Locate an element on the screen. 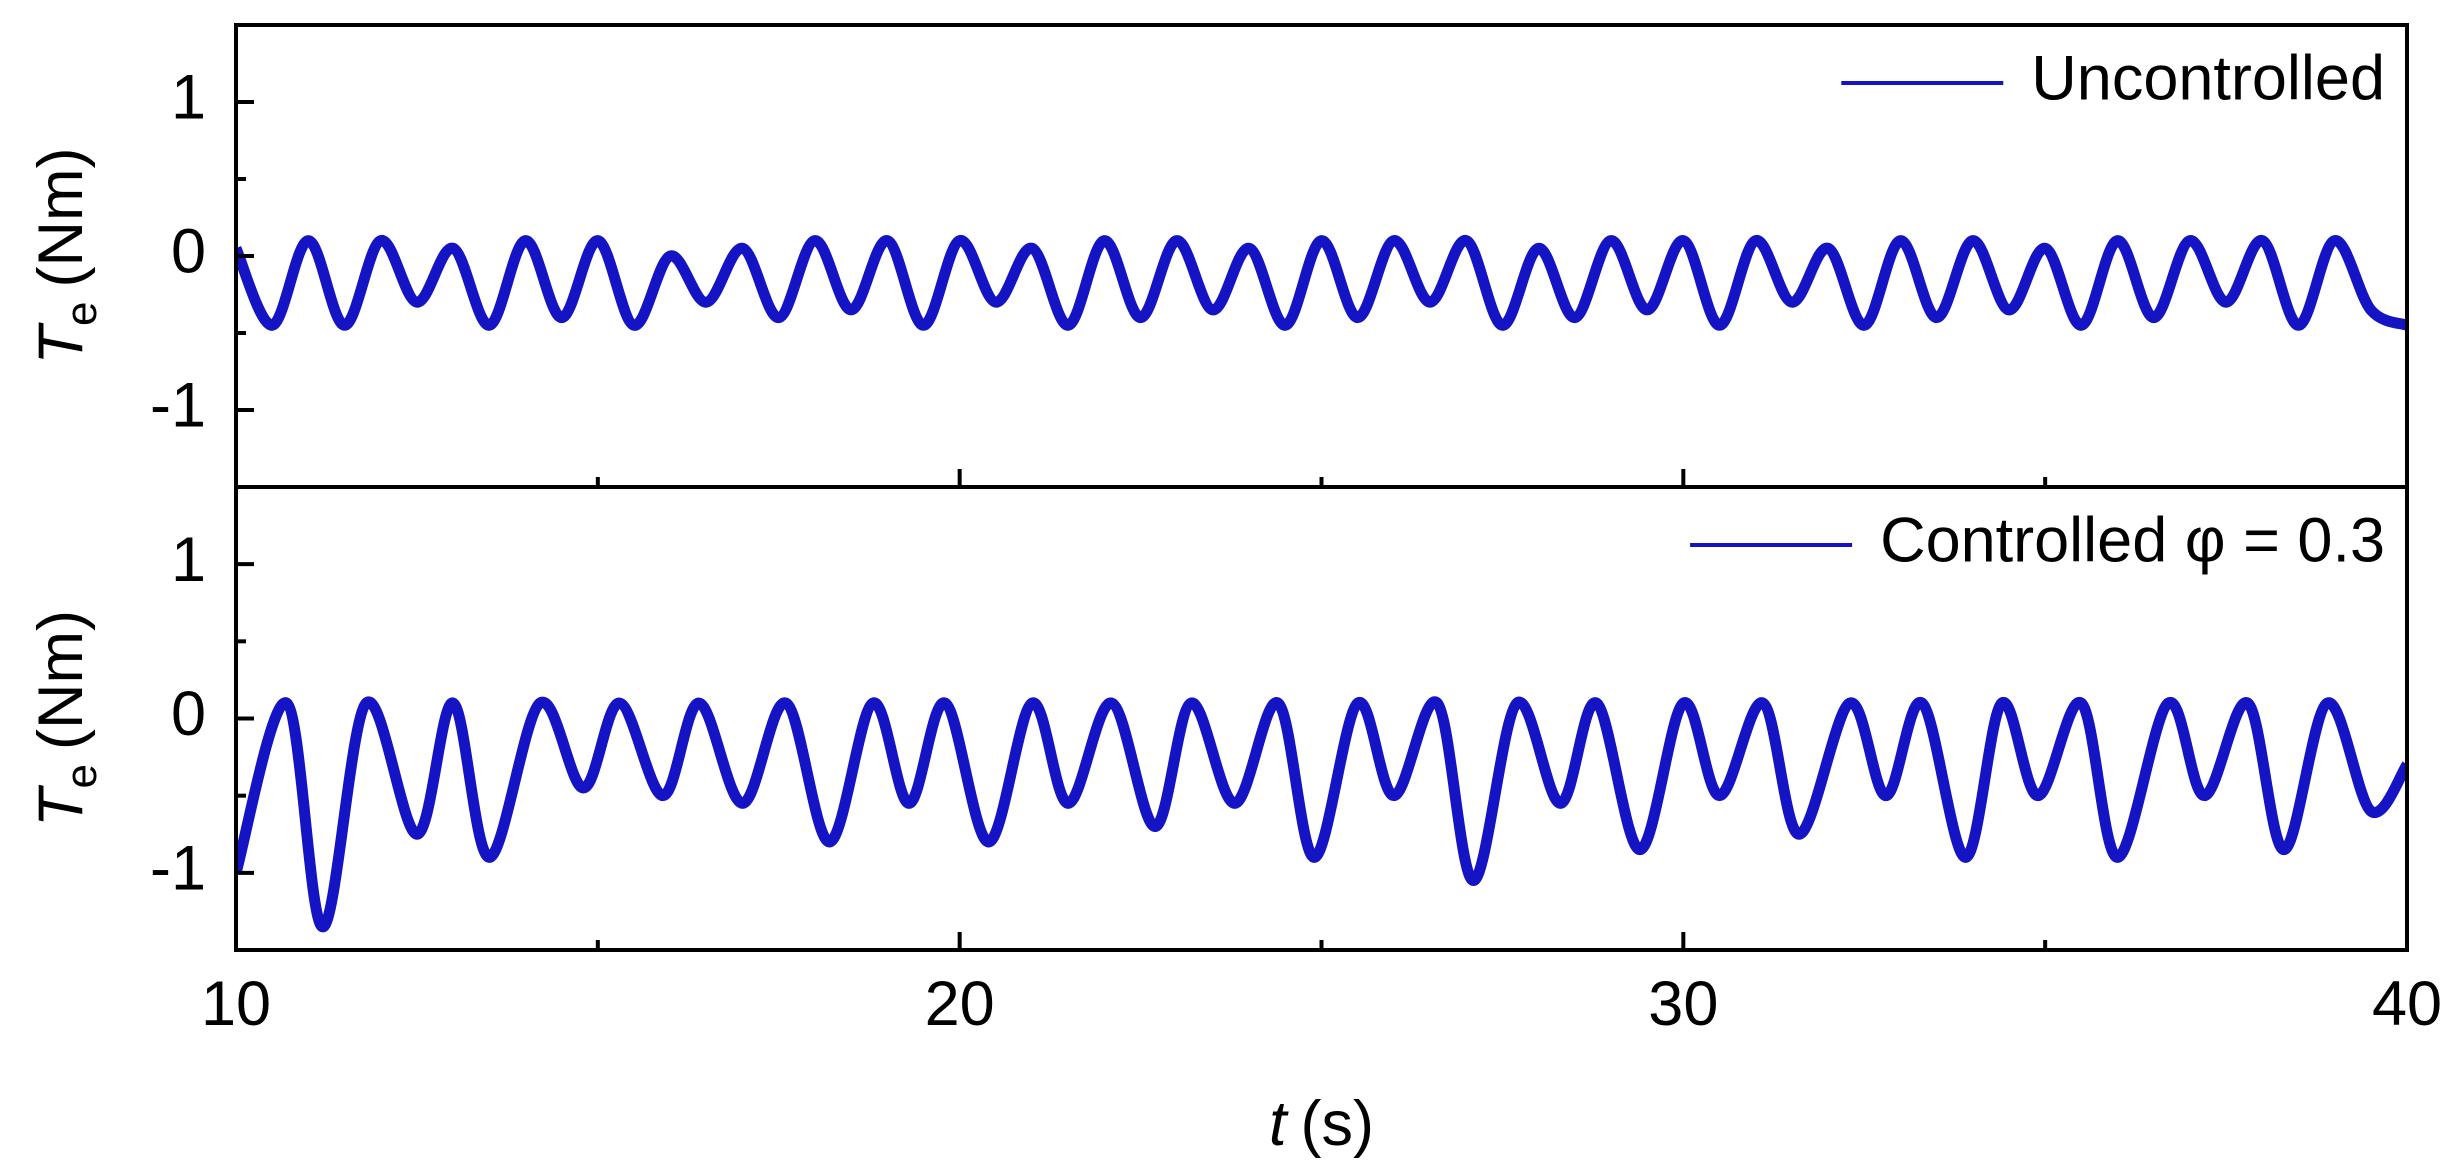 The image size is (2458, 1175). x-label-unit: (s) is located at coordinates (1337, 1124).